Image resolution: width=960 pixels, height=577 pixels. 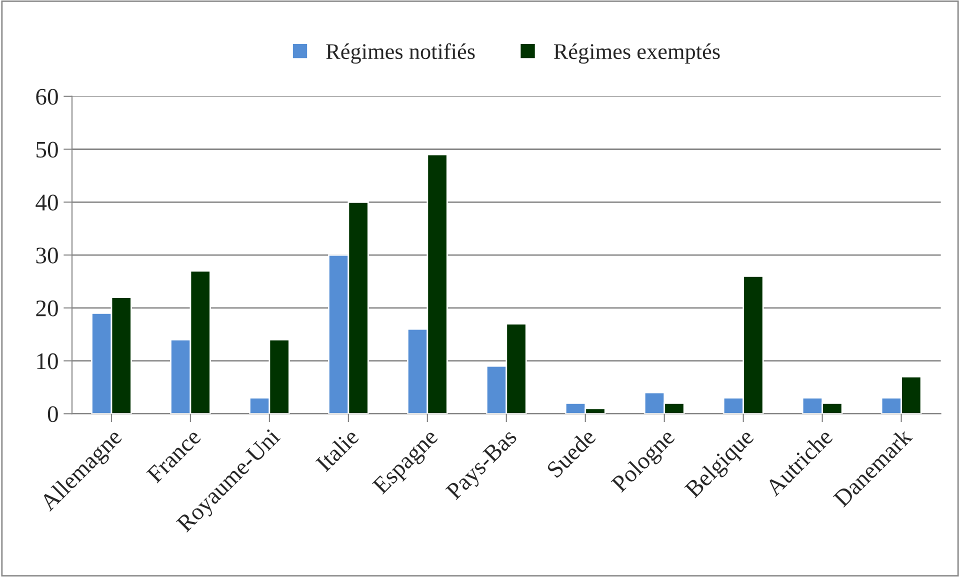 I want to click on legend-label: Régimes notifiés, so click(x=400, y=53).